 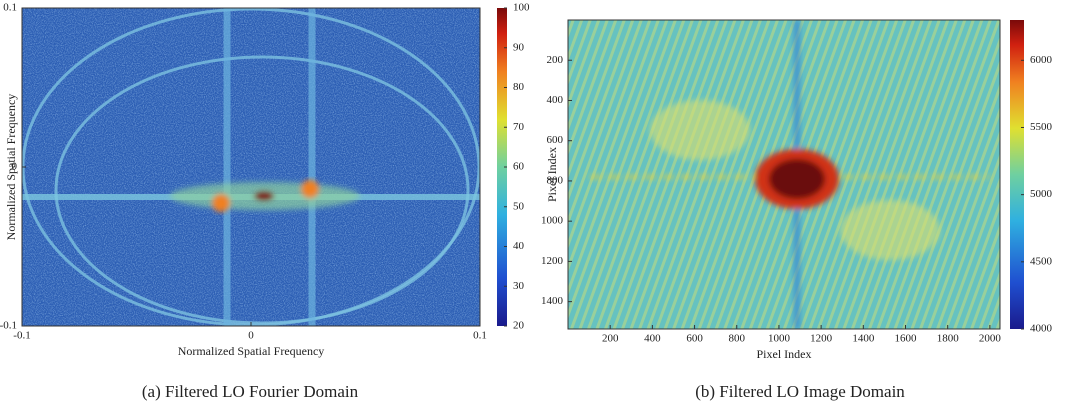 I want to click on x-tick-label: 1200, so click(x=821, y=339).